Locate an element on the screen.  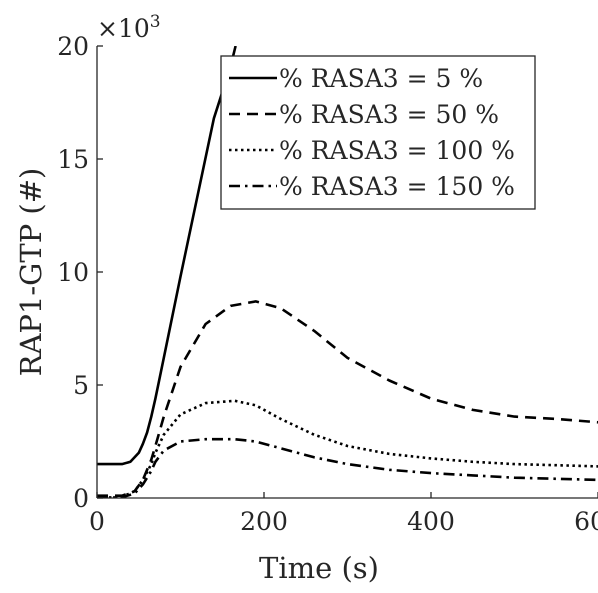
x-tick-label: 0 is located at coordinates (97, 521).